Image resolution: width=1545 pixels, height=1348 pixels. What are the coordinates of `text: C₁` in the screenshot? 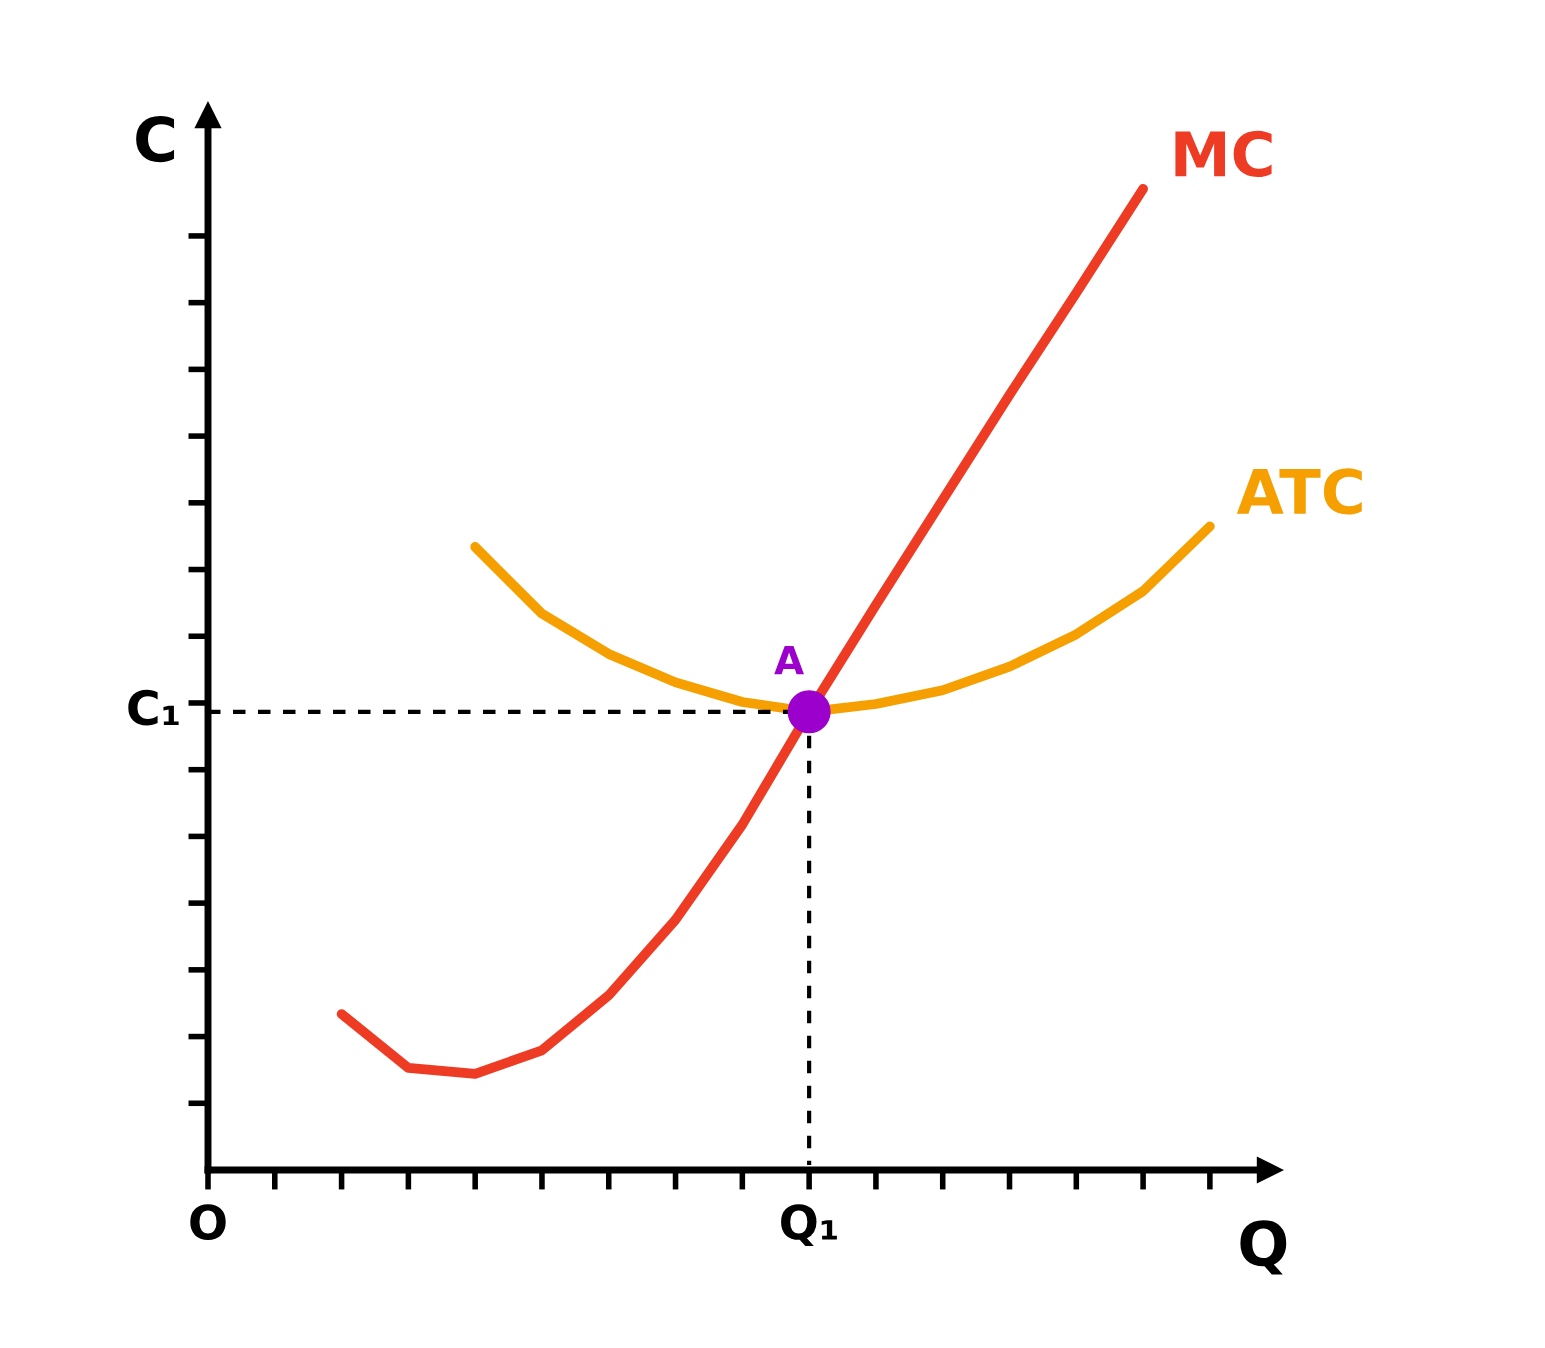 It's located at (153, 707).